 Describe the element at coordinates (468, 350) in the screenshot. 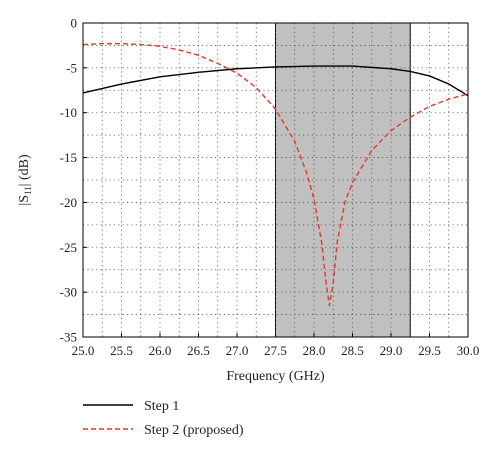

I see `x-tick-label: 30.0` at that location.